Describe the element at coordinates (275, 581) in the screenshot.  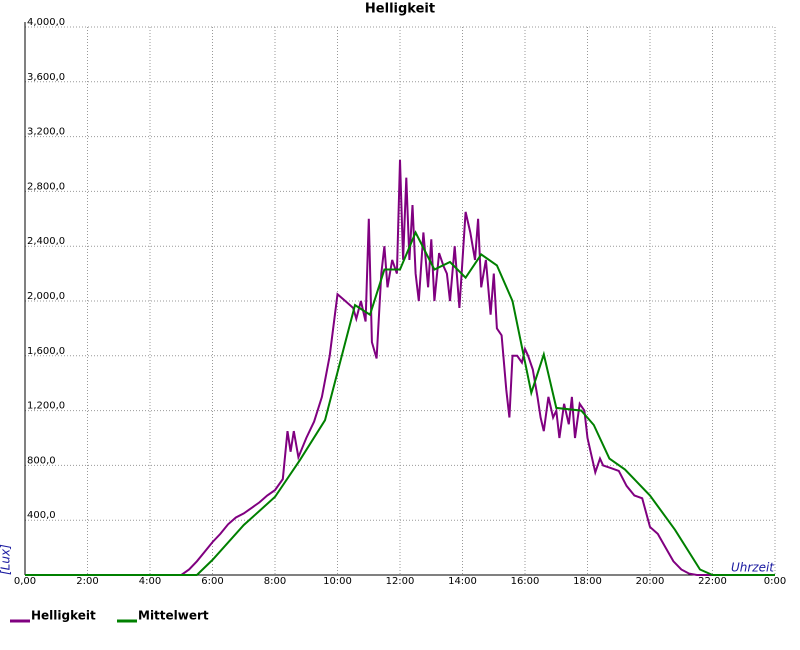
I see `x-tick-label: 8:00` at that location.